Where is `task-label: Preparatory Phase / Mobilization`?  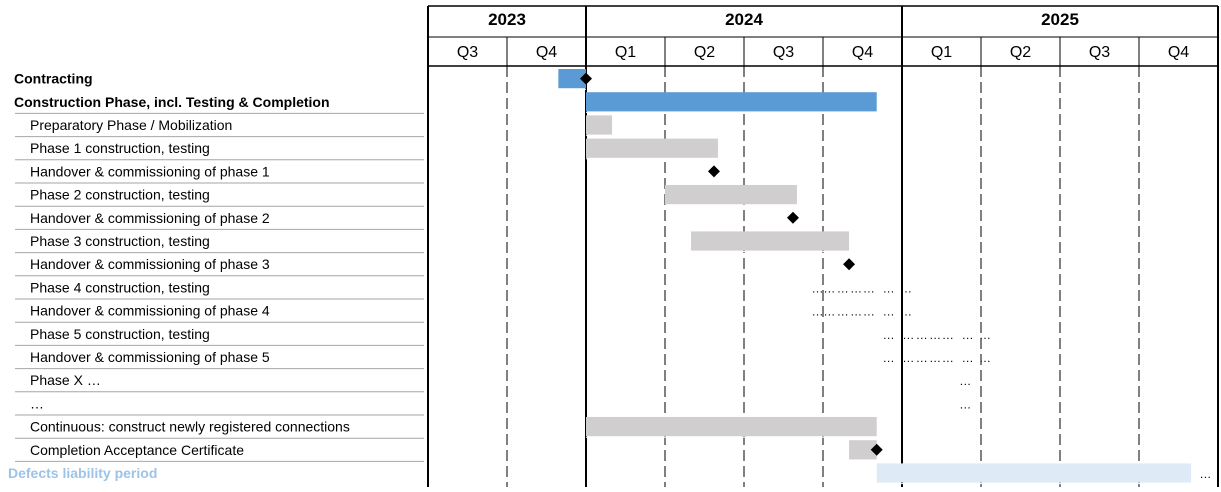
task-label: Preparatory Phase / Mobilization is located at coordinates (131, 125).